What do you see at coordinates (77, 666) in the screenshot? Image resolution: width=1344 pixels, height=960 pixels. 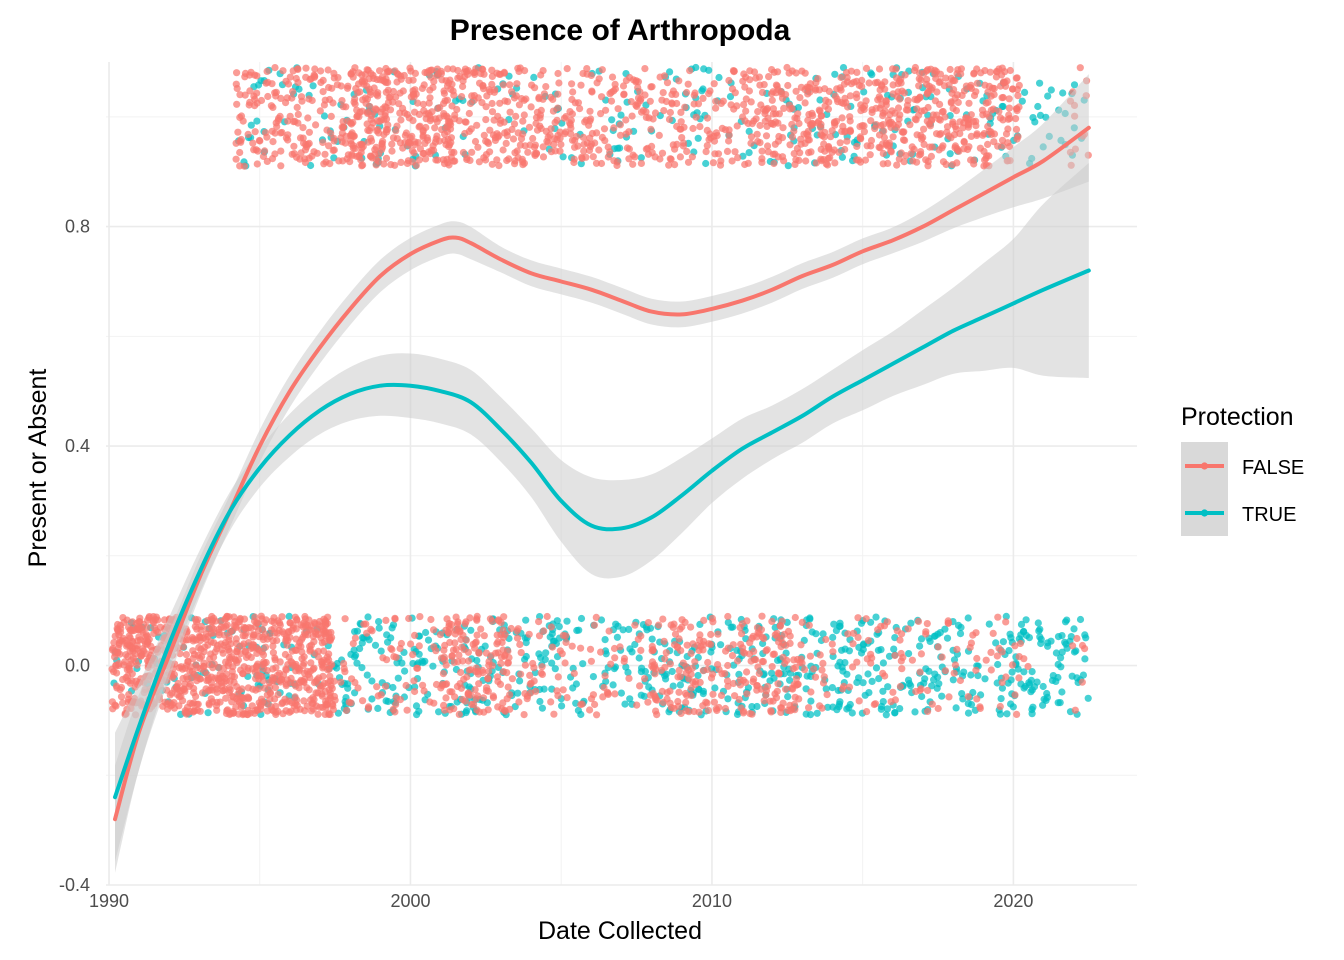 I see `y-tick-label: 0.0` at bounding box center [77, 666].